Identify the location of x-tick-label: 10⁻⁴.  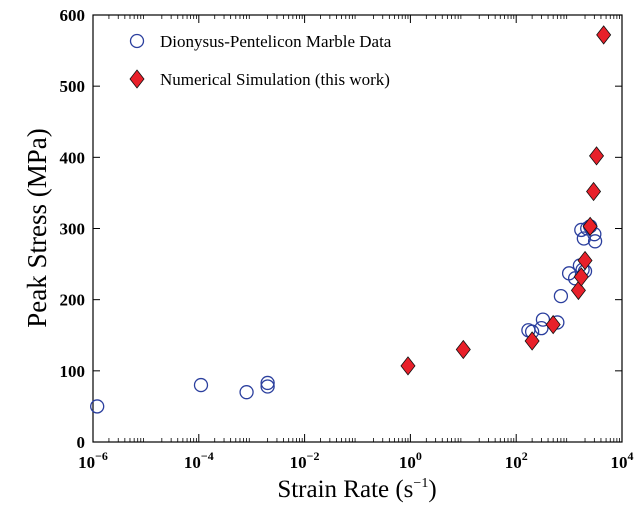
(199, 460).